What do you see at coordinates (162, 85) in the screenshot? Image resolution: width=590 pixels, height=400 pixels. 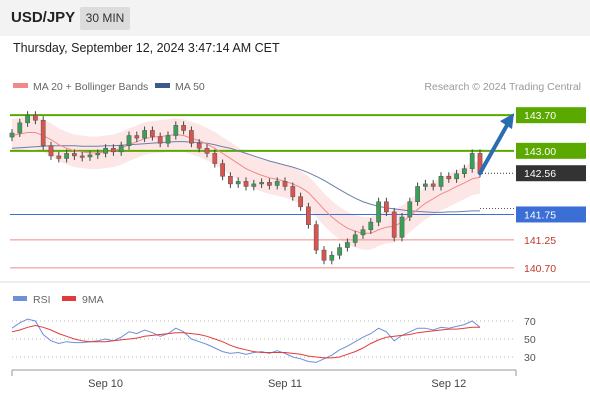 I see `ma50-legend-swatch` at bounding box center [162, 85].